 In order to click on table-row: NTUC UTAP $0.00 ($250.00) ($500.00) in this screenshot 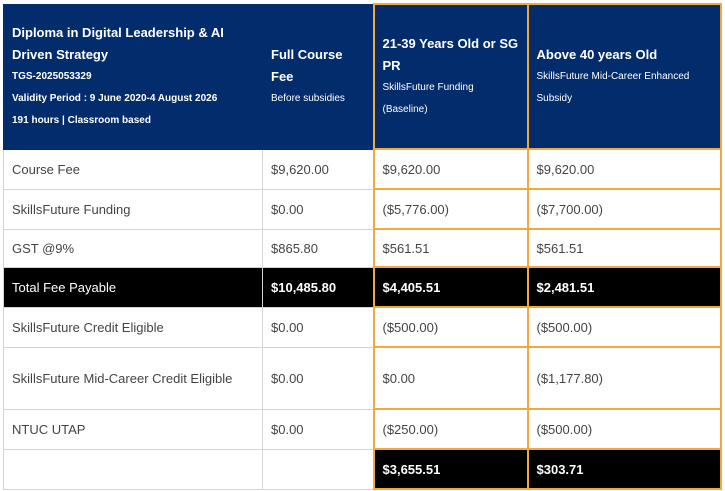, I will do `click(362, 429)`.